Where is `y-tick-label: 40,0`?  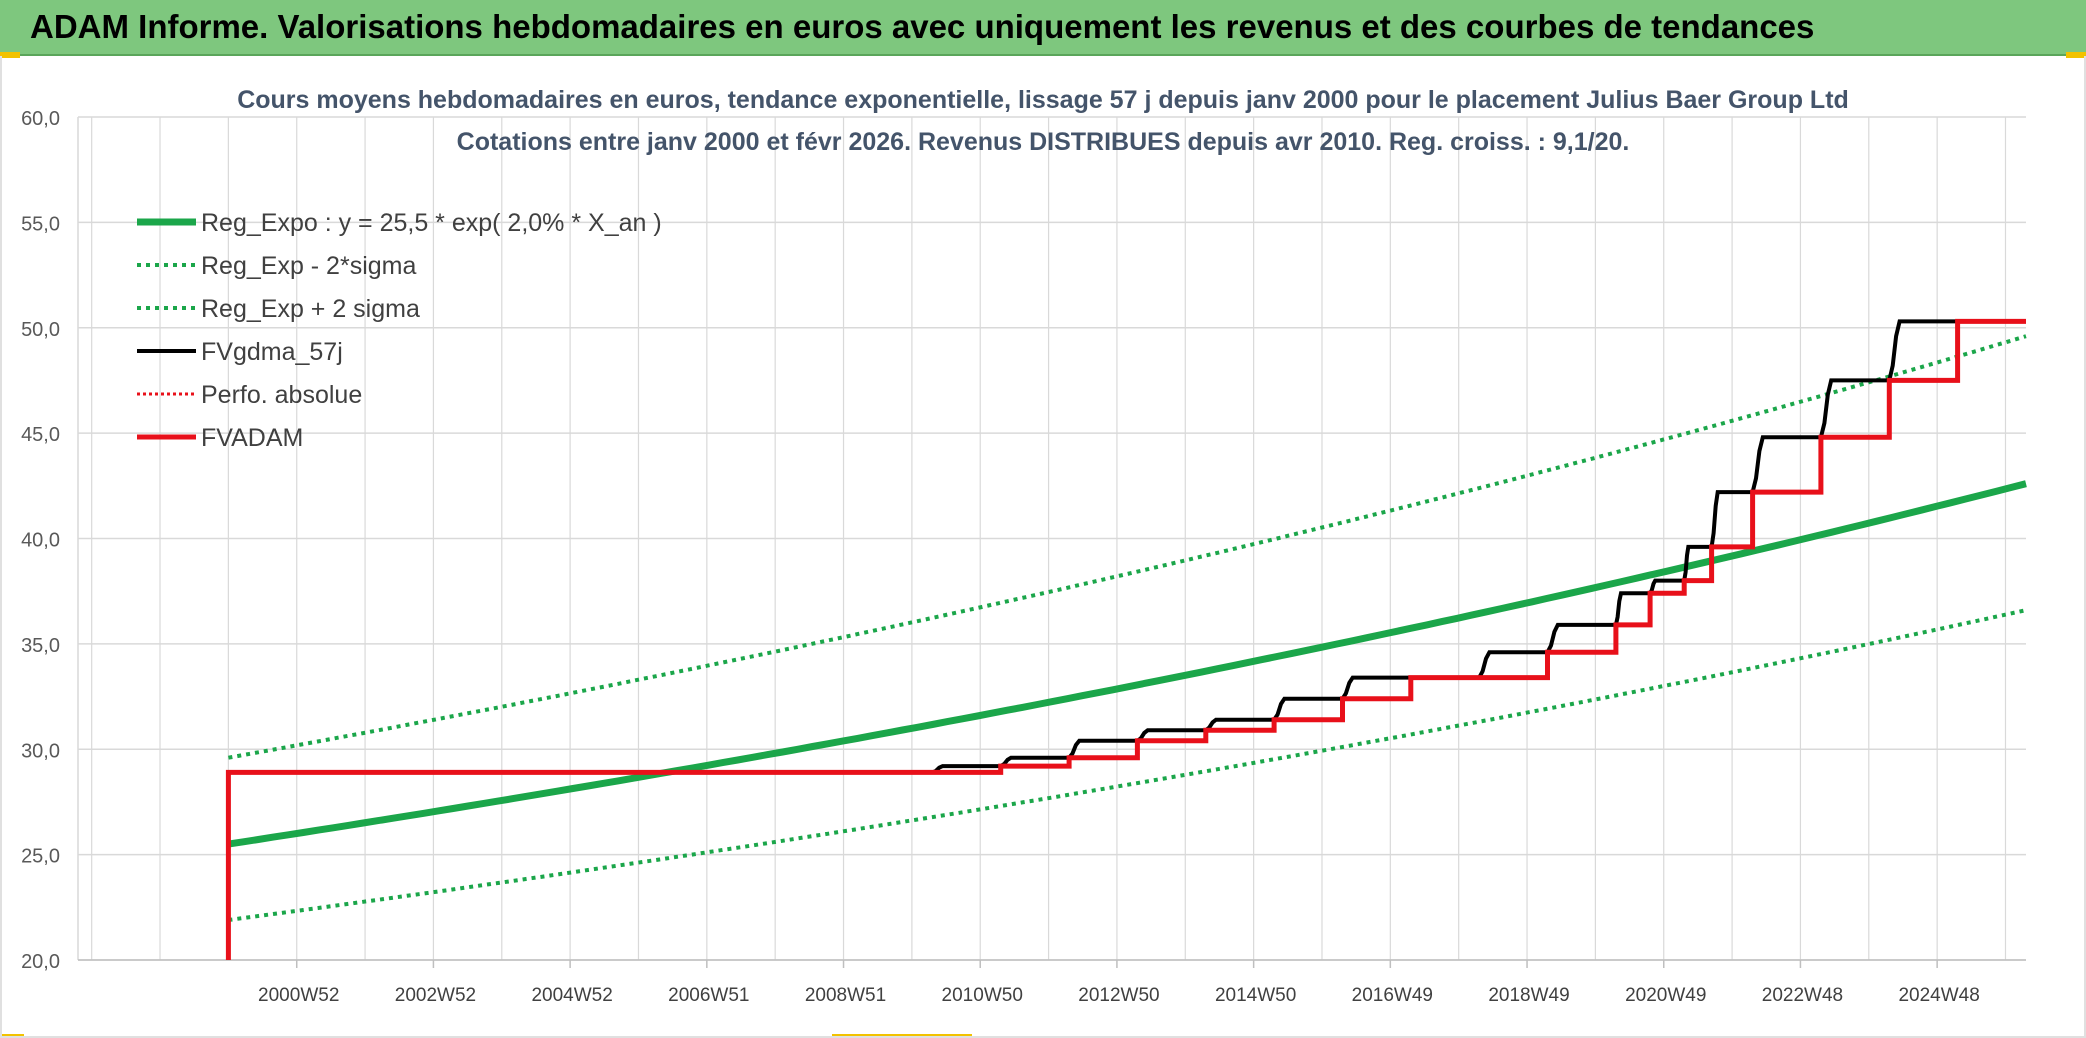 y-tick-label: 40,0 is located at coordinates (40, 541).